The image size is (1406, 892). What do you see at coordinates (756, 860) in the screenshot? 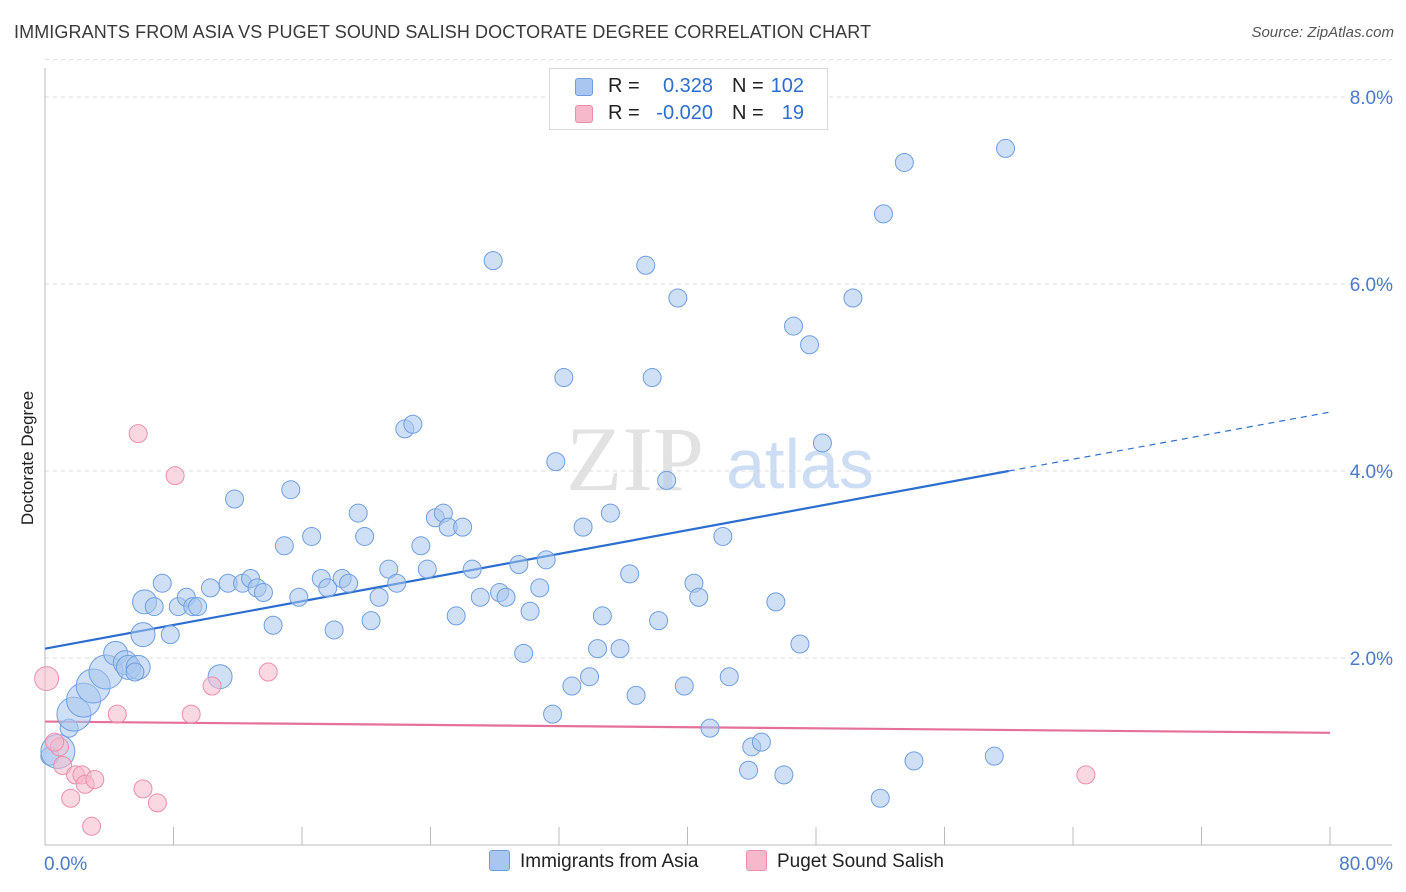
I see `bottom-legend-swatch-pink` at bounding box center [756, 860].